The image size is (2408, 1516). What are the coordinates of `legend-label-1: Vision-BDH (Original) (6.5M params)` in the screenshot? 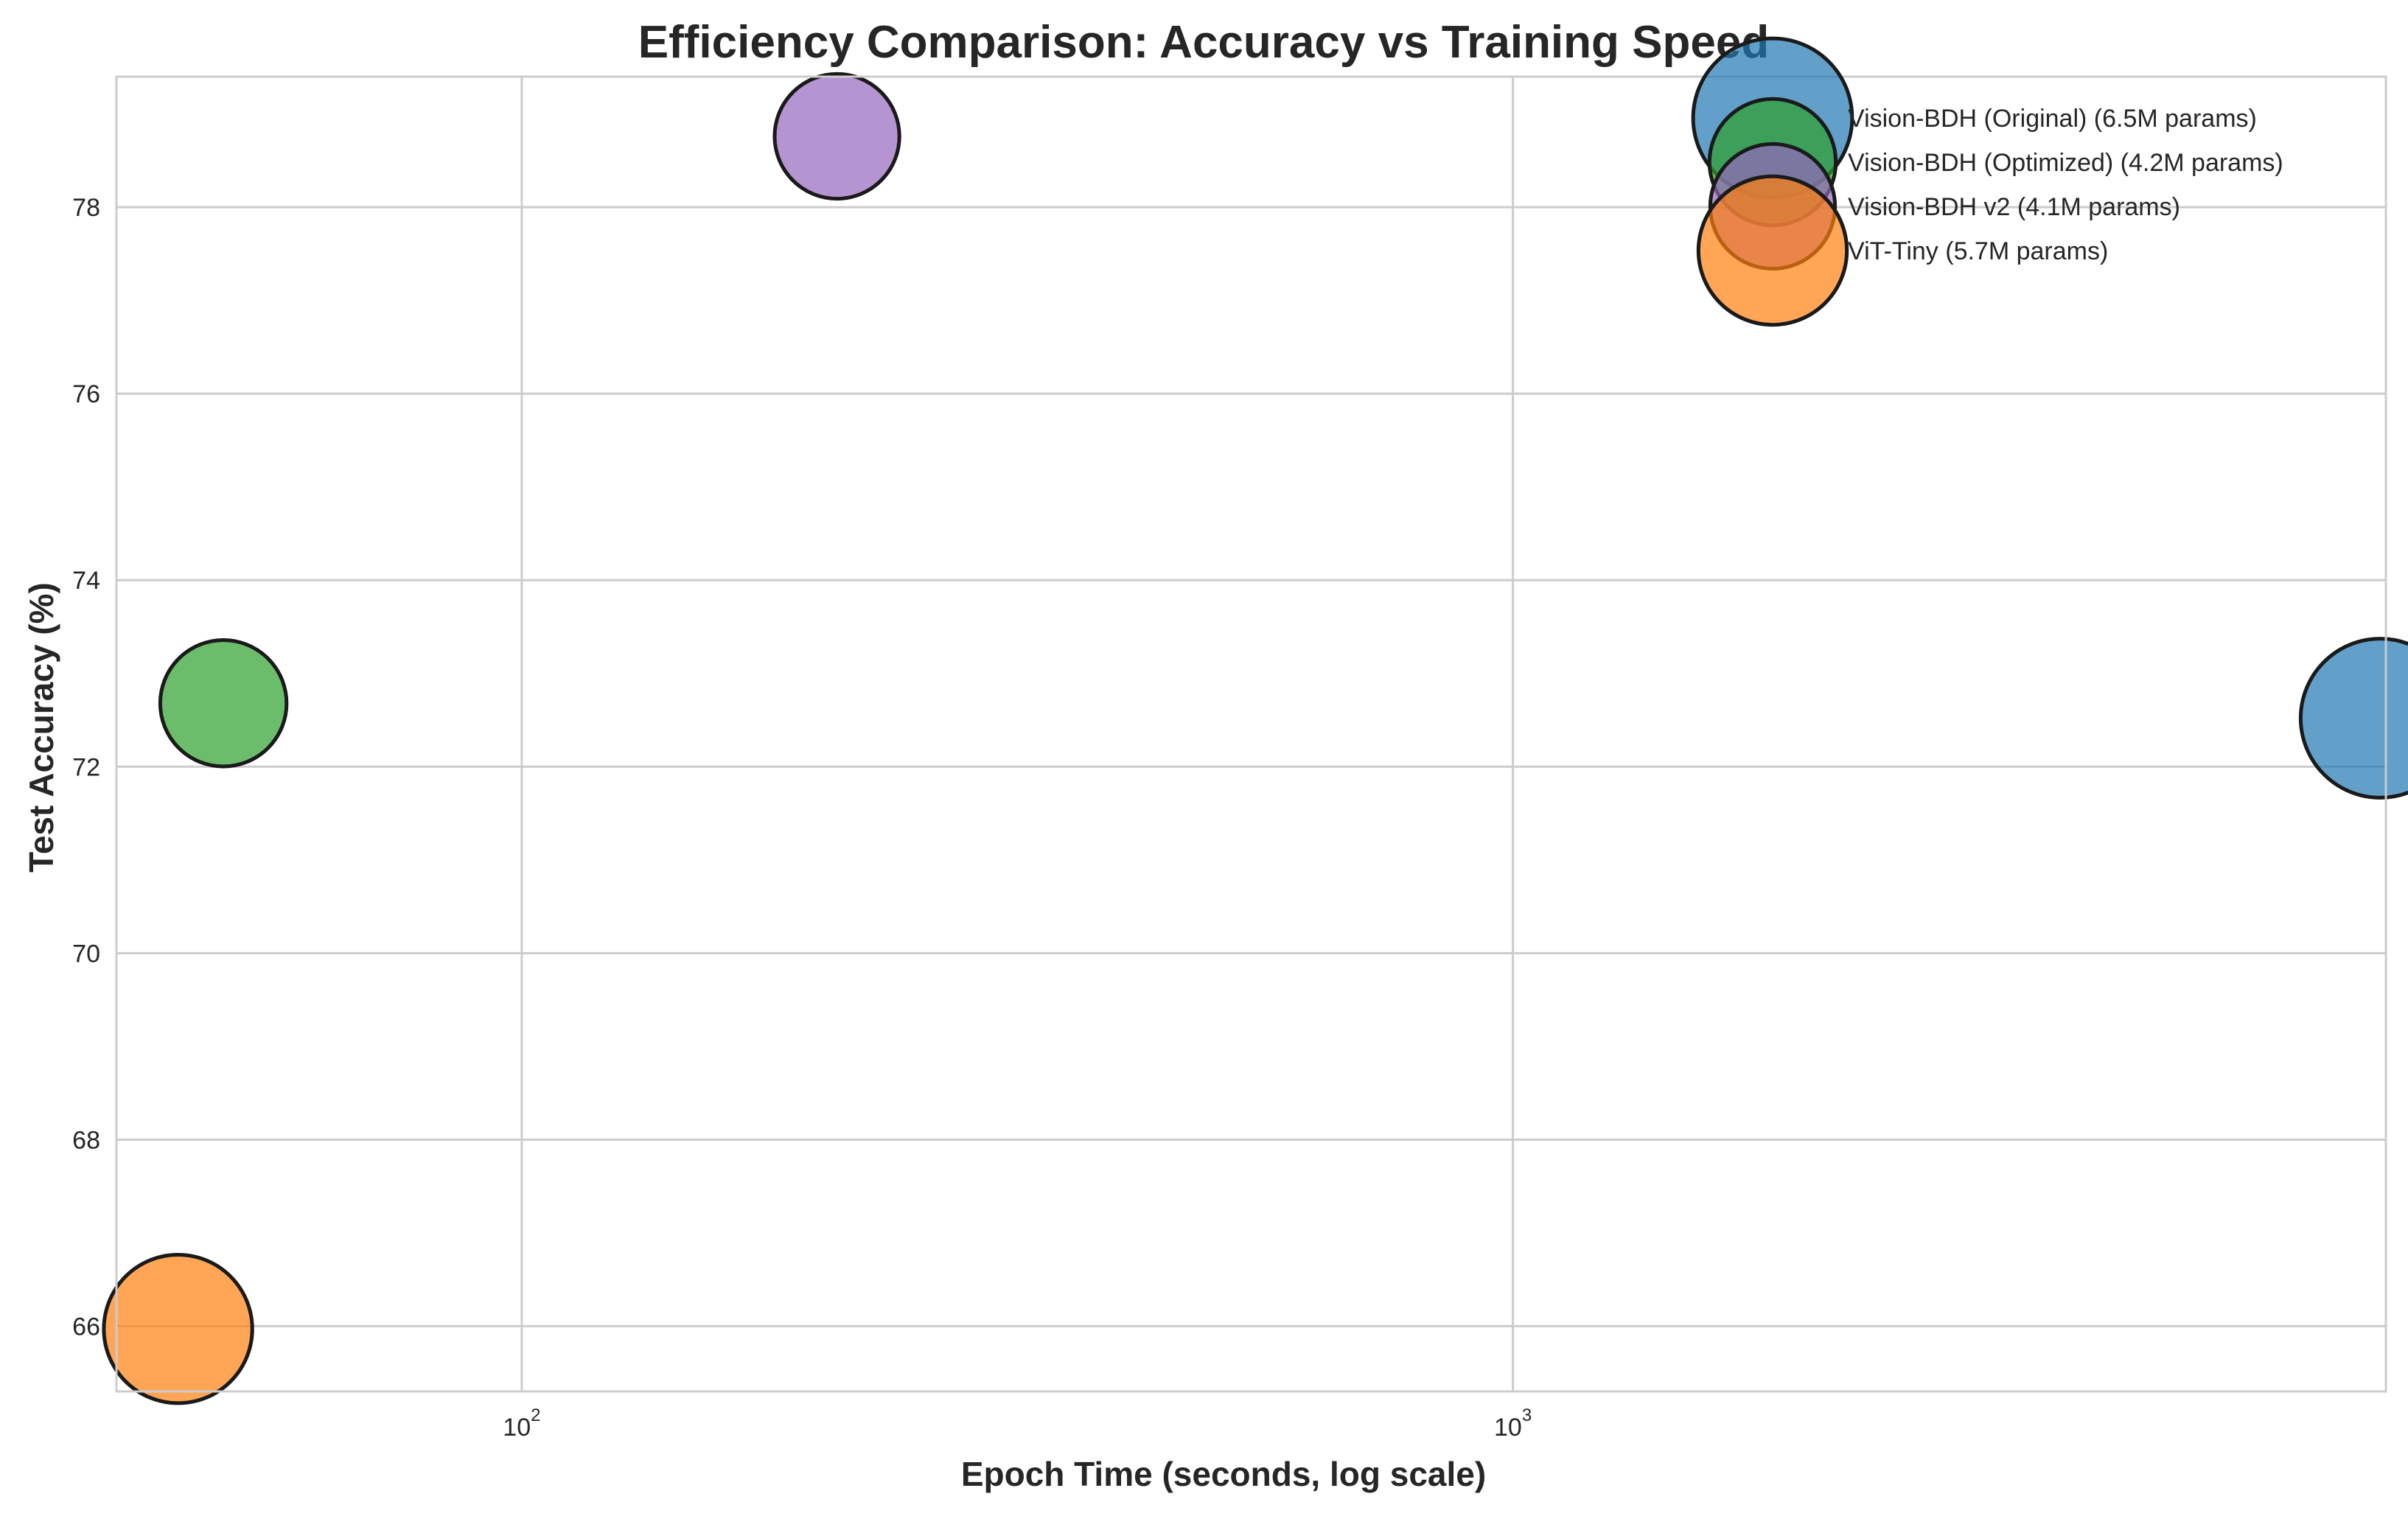 It's located at (2052, 119).